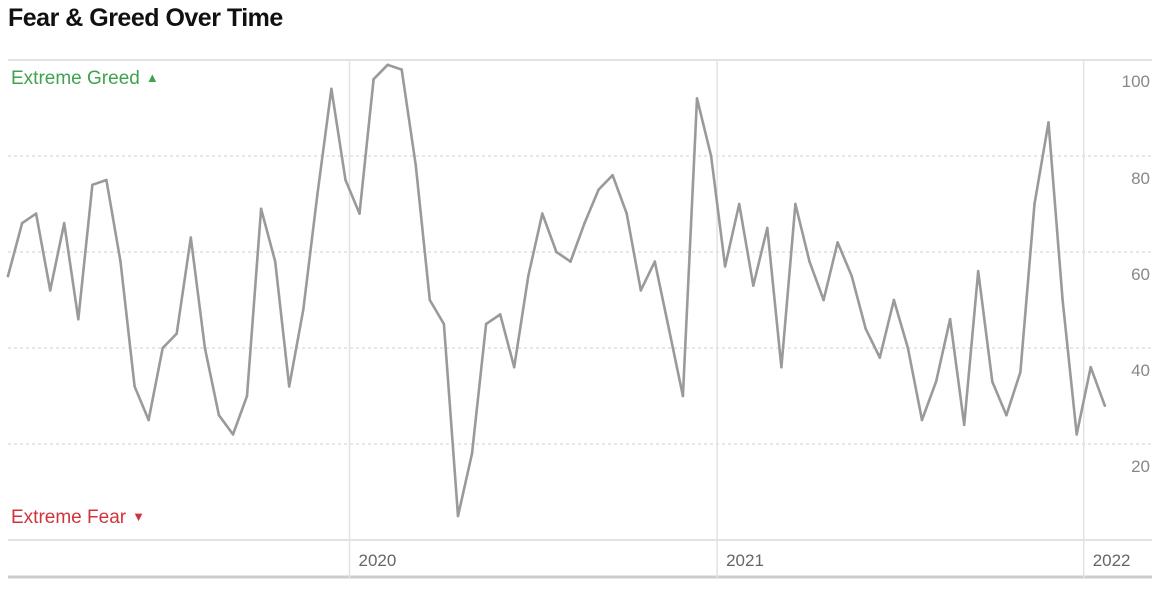 The width and height of the screenshot is (1166, 590). I want to click on y-tick-label: 40, so click(1140, 370).